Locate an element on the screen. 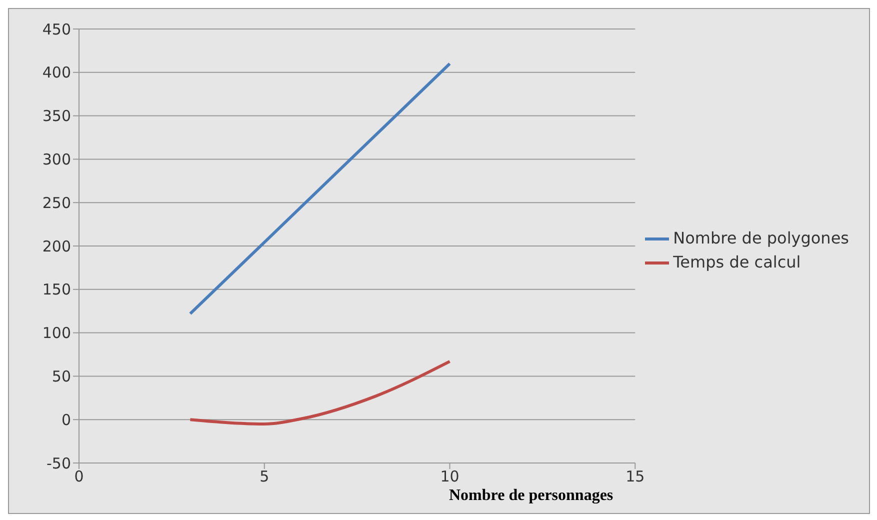 The image size is (877, 520). y-tick-label: -50 is located at coordinates (58, 463).